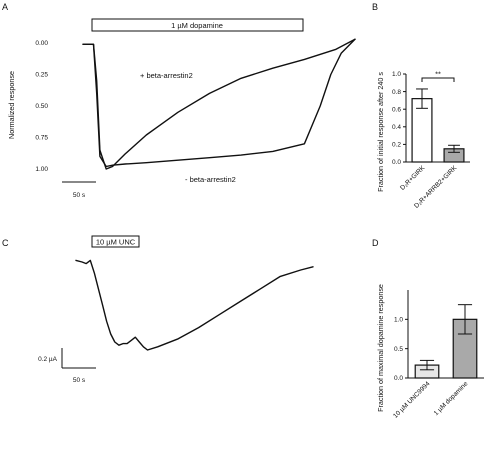  I want to click on panel-a-time-scale-label: 50 s, so click(79, 195).